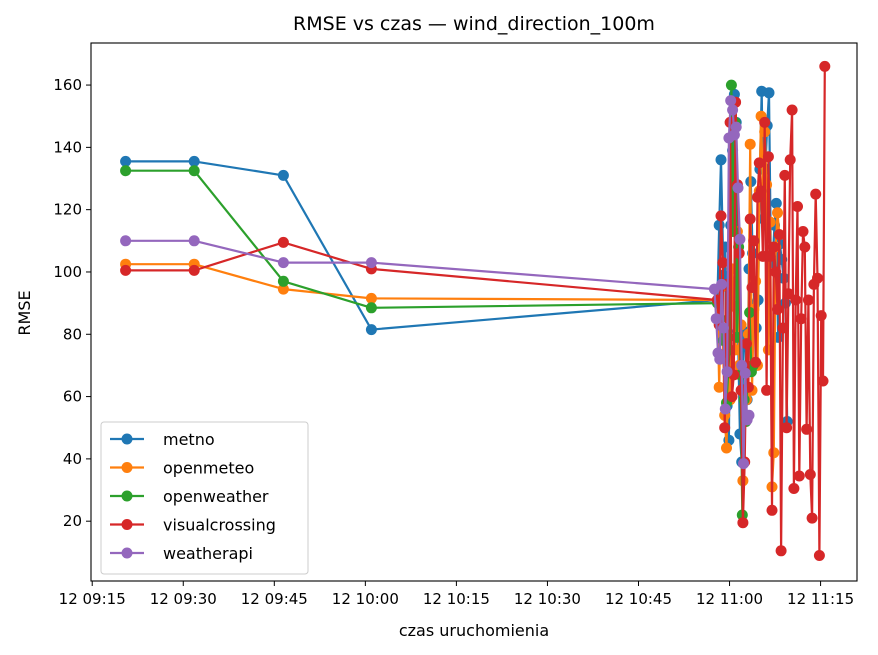  I want to click on legend-item-visualcrossing: visualcrossing, so click(193, 525).